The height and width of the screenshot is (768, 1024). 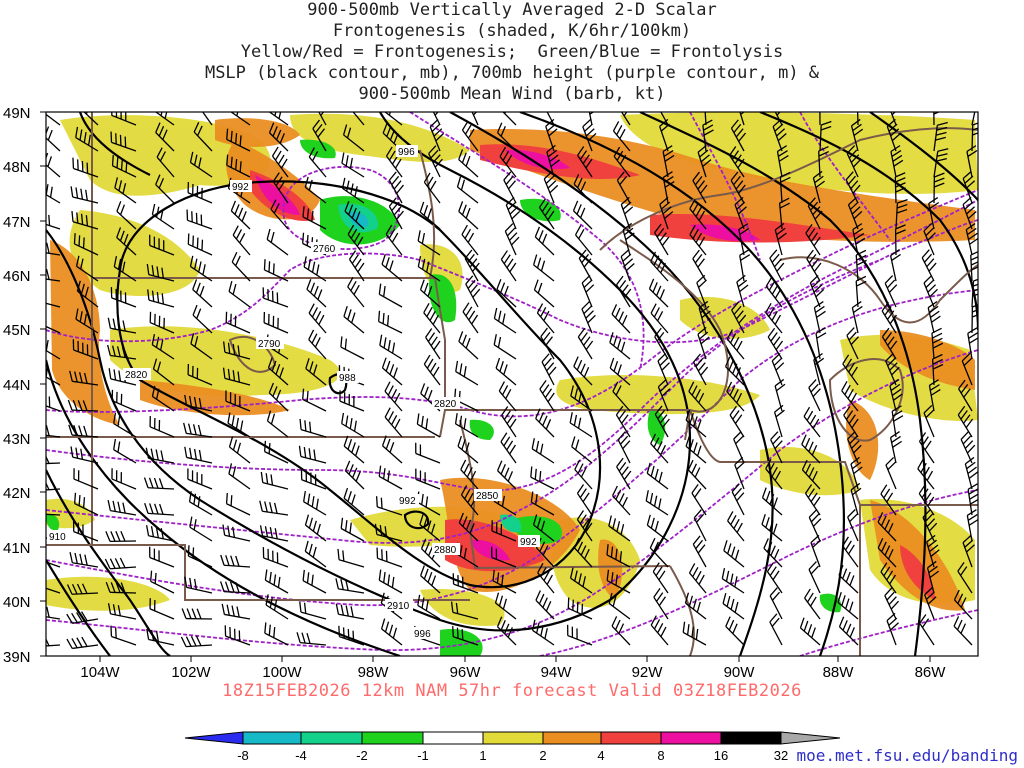 I want to click on colorbar-label: 1, so click(x=482, y=755).